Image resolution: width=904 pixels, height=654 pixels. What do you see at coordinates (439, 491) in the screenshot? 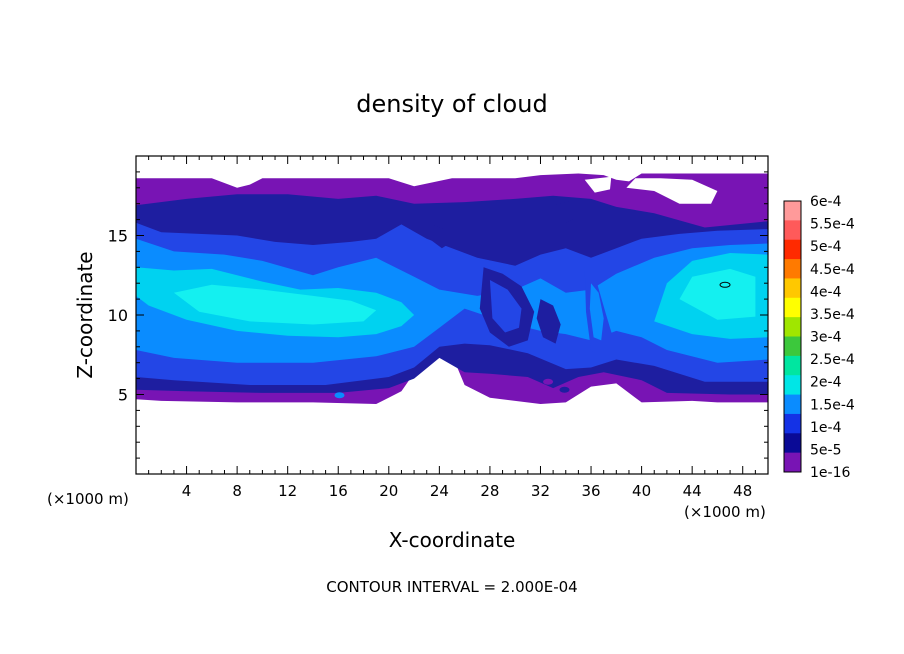
I see `x-tick-label: 24` at bounding box center [439, 491].